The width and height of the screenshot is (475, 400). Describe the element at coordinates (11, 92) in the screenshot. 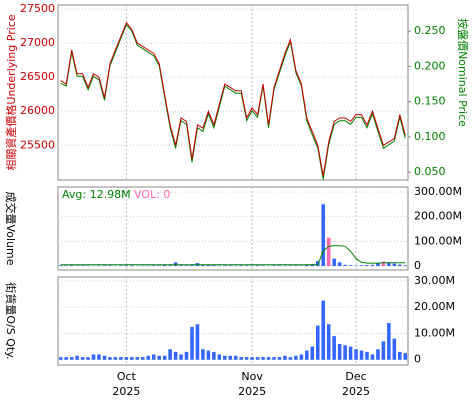

I see `y-axis-label: 相關資產價格Underlying Price` at that location.